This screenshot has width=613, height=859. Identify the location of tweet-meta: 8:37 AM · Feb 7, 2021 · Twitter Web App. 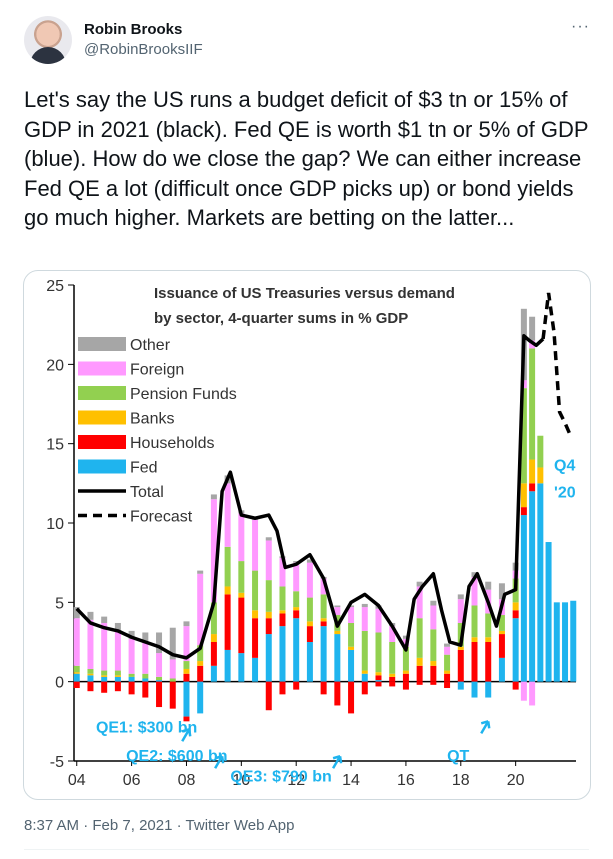
(159, 825).